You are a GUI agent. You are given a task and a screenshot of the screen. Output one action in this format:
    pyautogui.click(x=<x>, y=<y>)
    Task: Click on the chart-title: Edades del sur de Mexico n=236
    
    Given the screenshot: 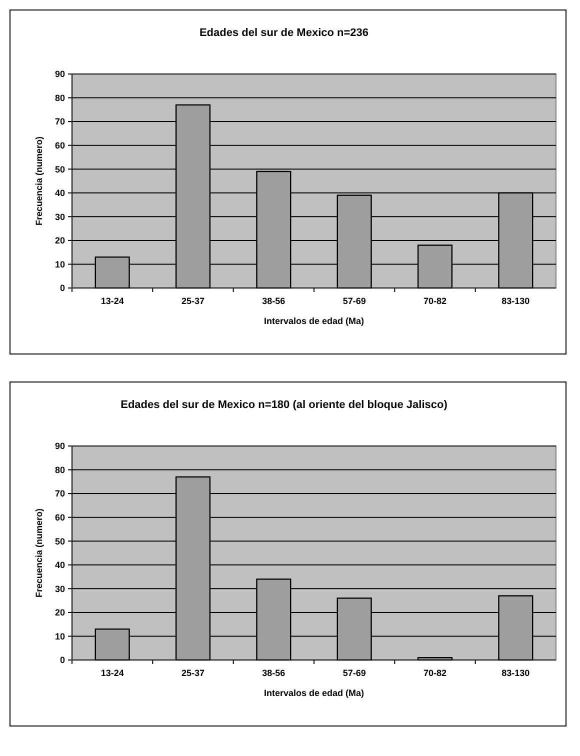 What is the action you would take?
    pyautogui.click(x=284, y=33)
    